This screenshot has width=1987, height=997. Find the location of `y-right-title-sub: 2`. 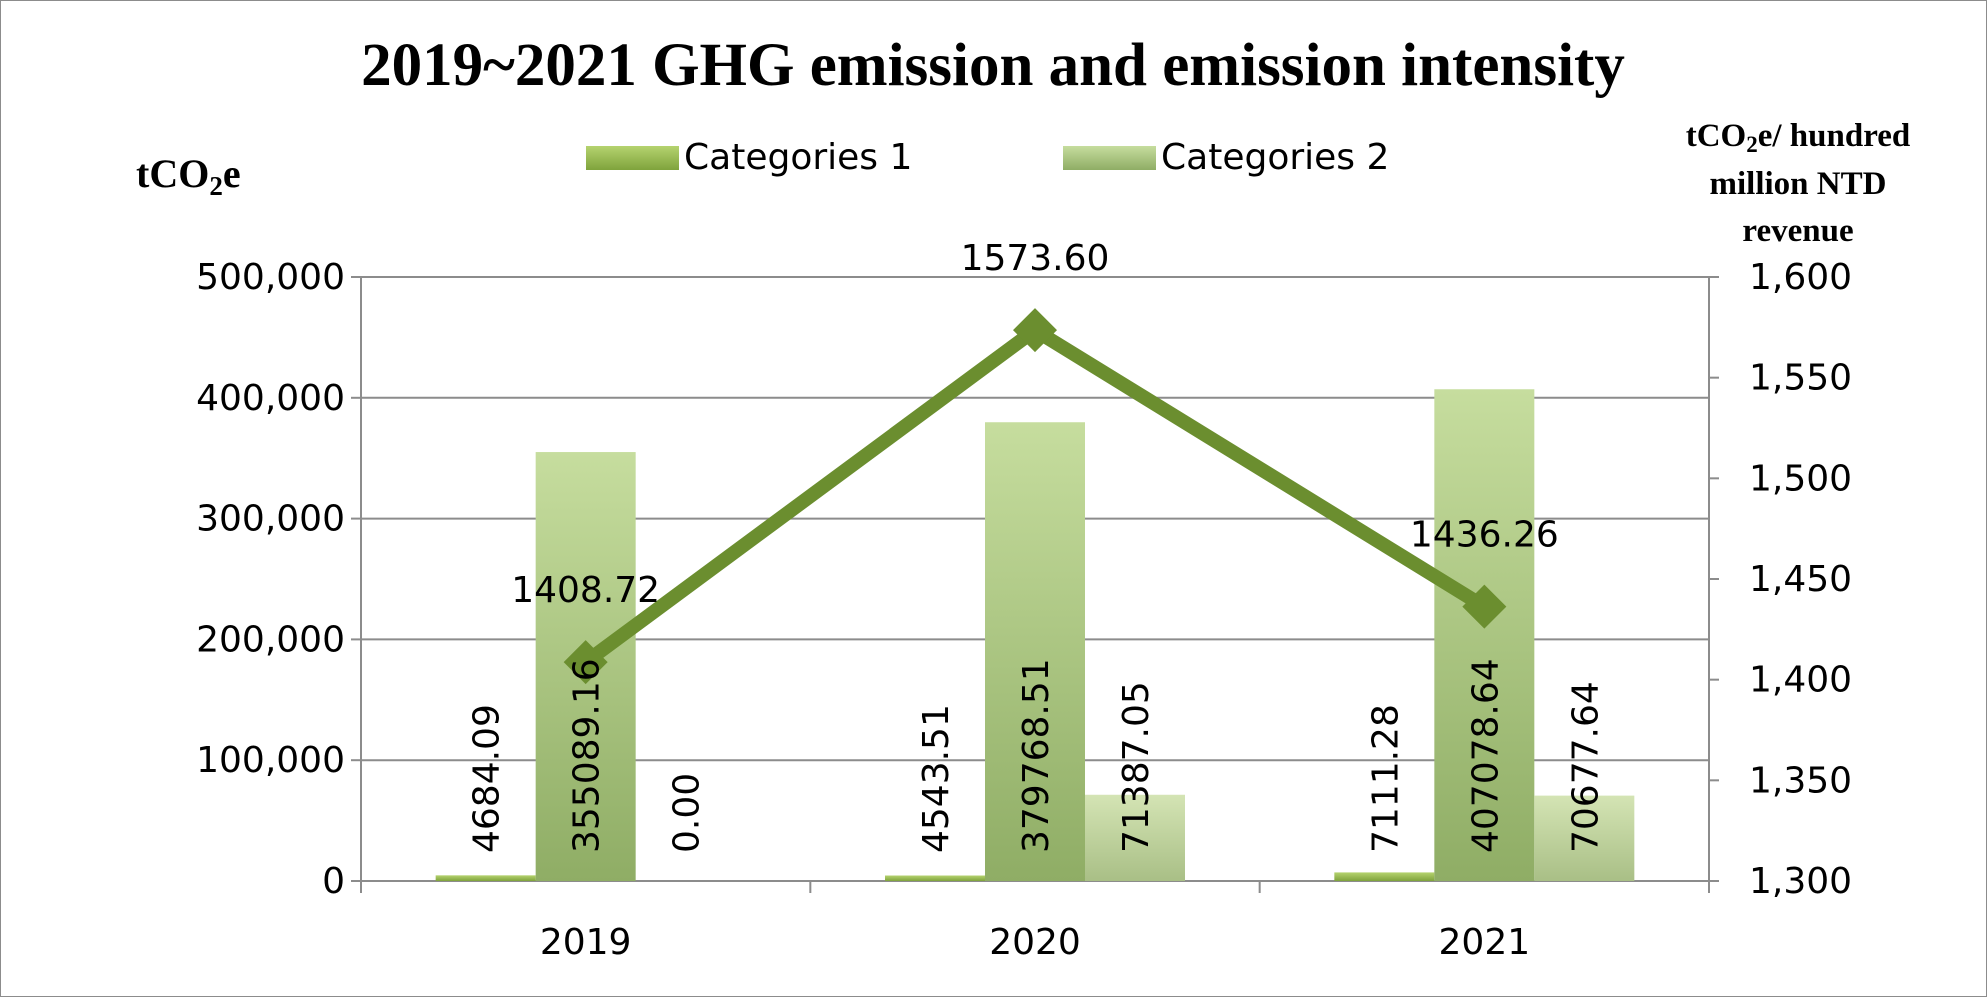

y-right-title-sub: 2 is located at coordinates (1752, 144).